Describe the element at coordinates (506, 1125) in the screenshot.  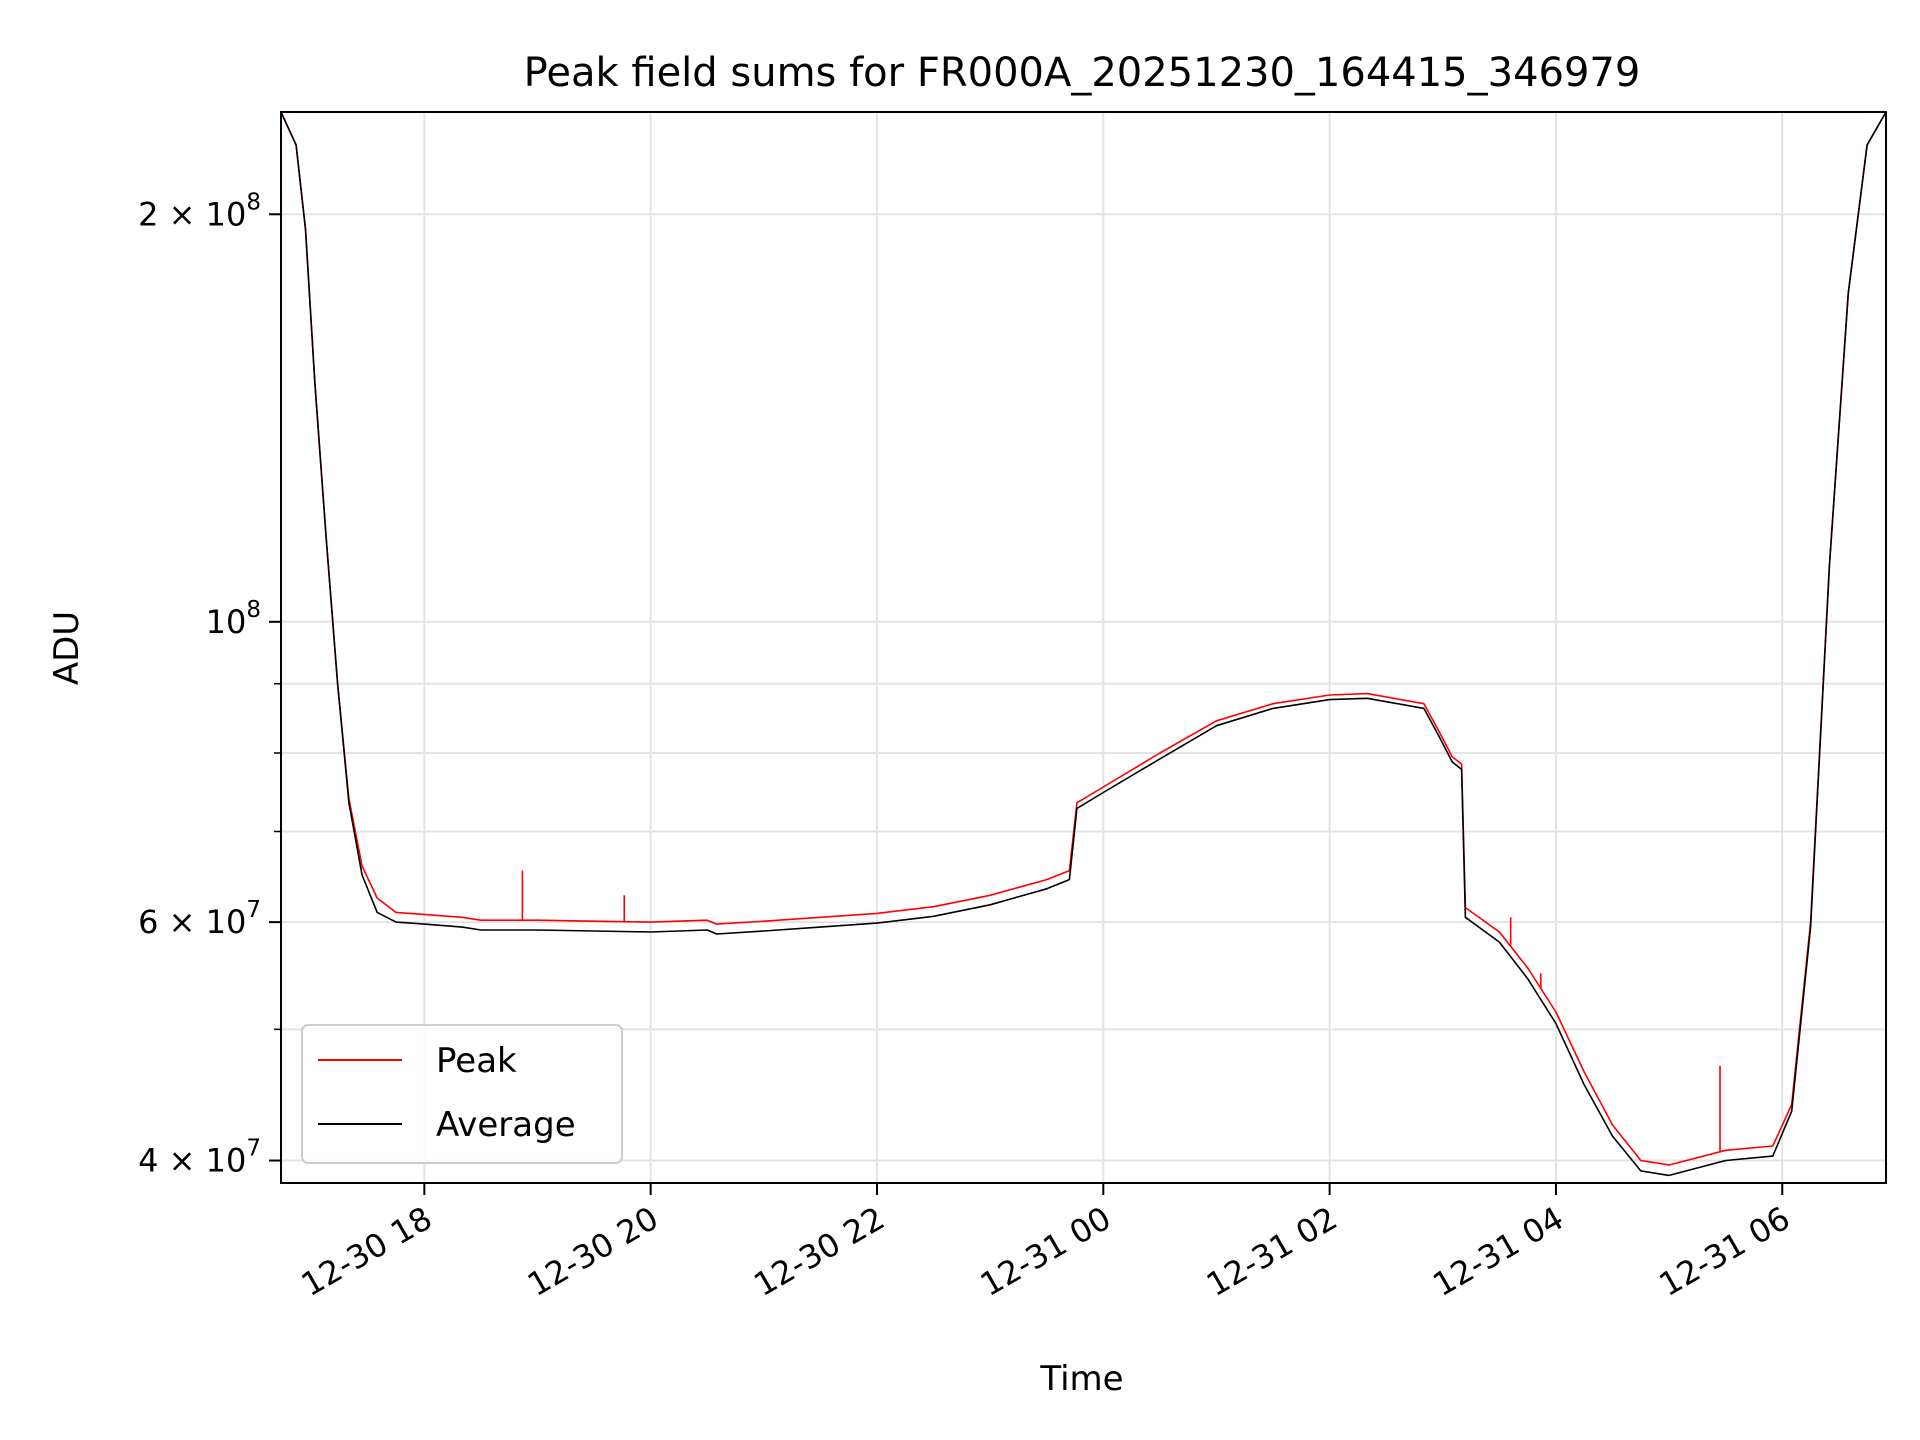
I see `legend-label-average: Average` at that location.